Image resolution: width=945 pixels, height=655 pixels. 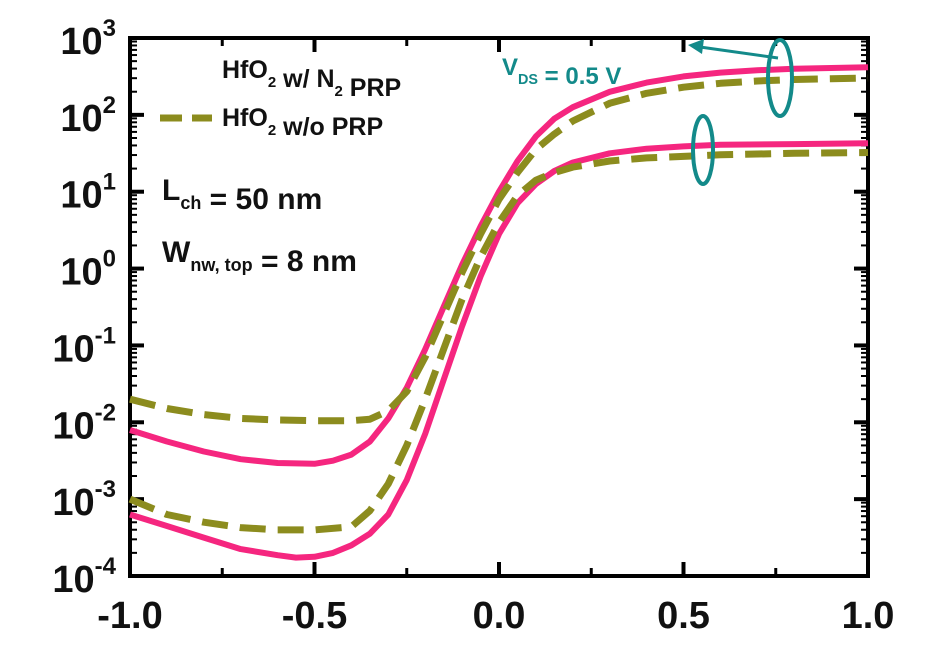 I want to click on channel-length-note: Lch = 50 nm, so click(x=242, y=195).